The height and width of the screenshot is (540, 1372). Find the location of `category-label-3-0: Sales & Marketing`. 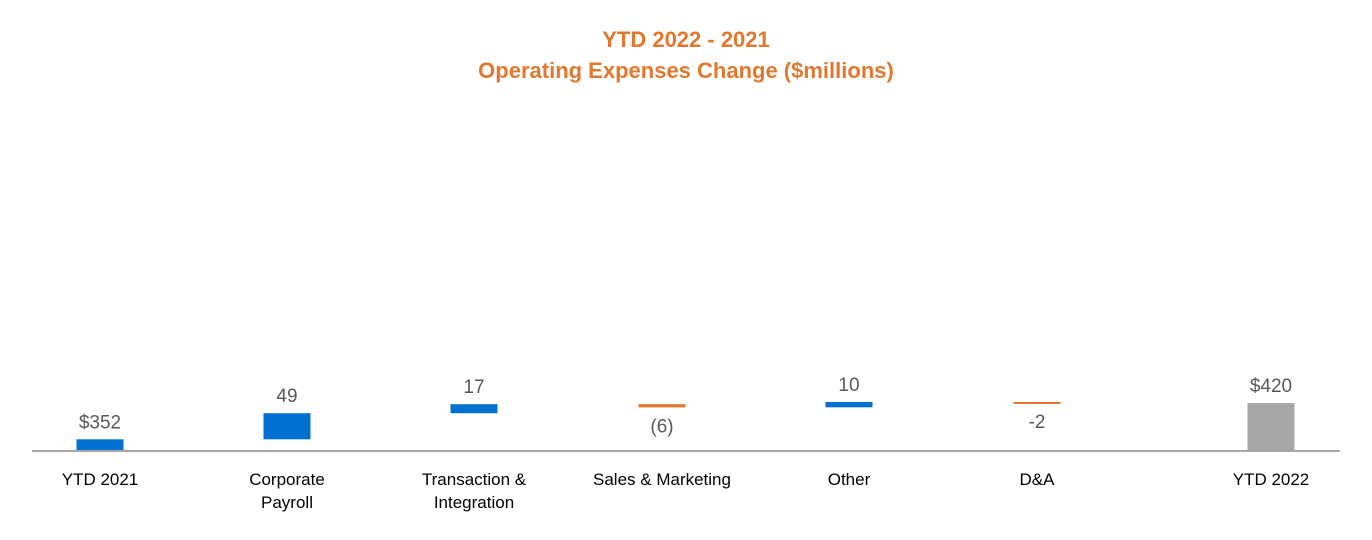

category-label-3-0: Sales & Marketing is located at coordinates (662, 479).